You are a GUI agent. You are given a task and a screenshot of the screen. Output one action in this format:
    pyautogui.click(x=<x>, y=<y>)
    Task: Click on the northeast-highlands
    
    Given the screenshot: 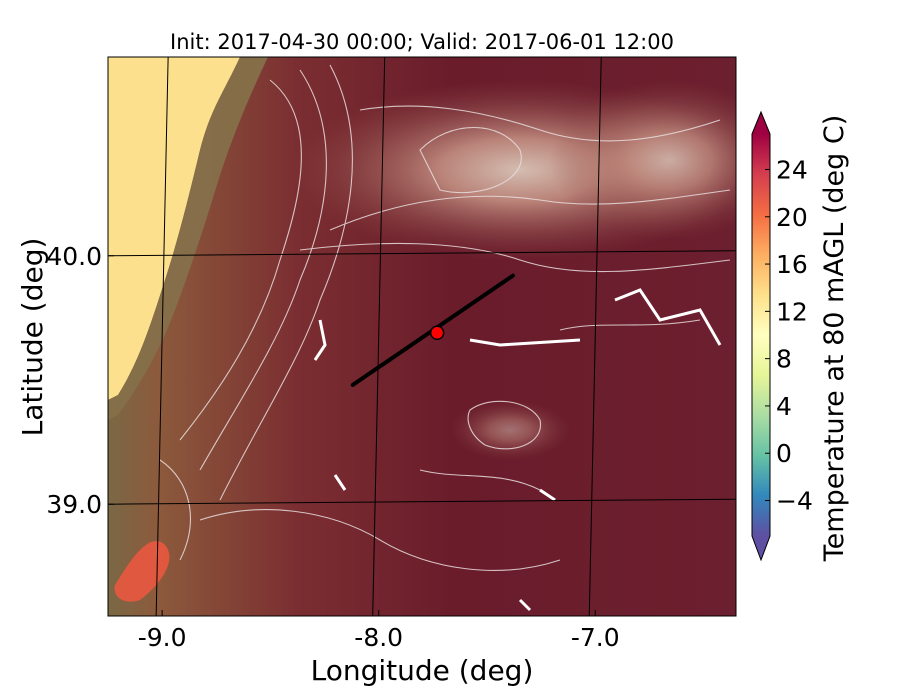 What is the action you would take?
    pyautogui.click(x=643, y=160)
    